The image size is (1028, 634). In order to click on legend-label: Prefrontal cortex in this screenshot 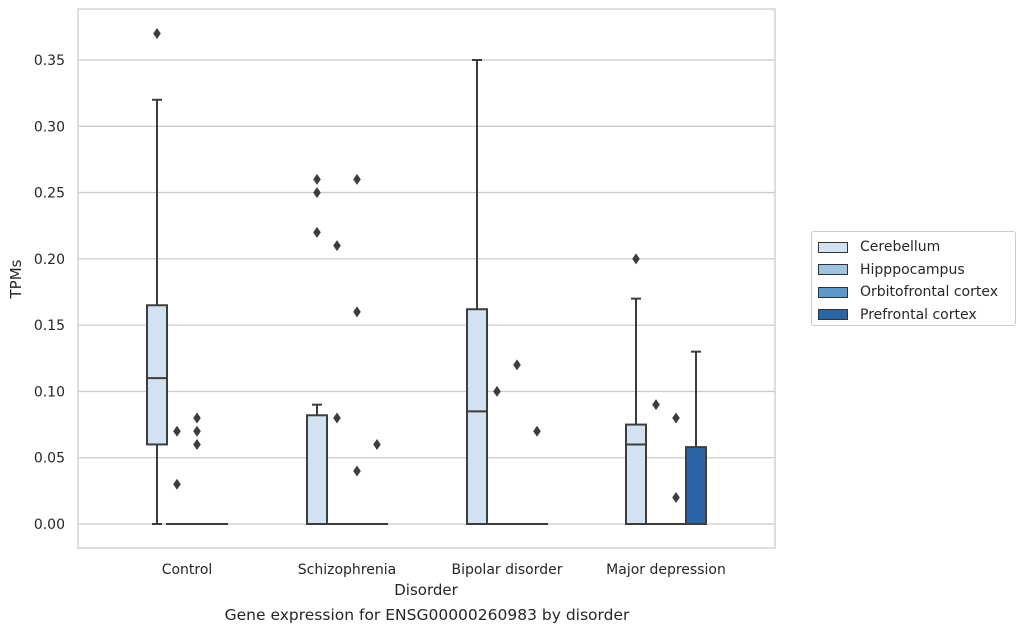, I will do `click(918, 314)`.